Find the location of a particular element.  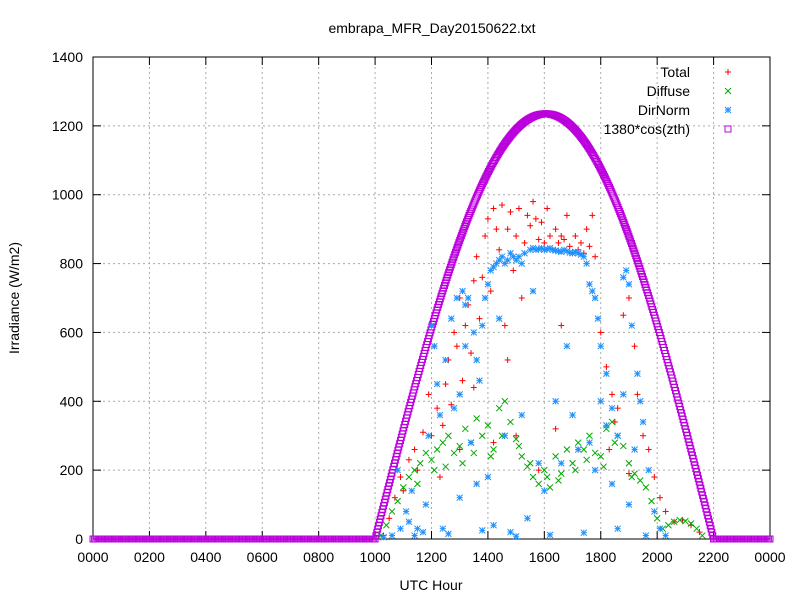

x-tick-label: 1200 is located at coordinates (431, 557).